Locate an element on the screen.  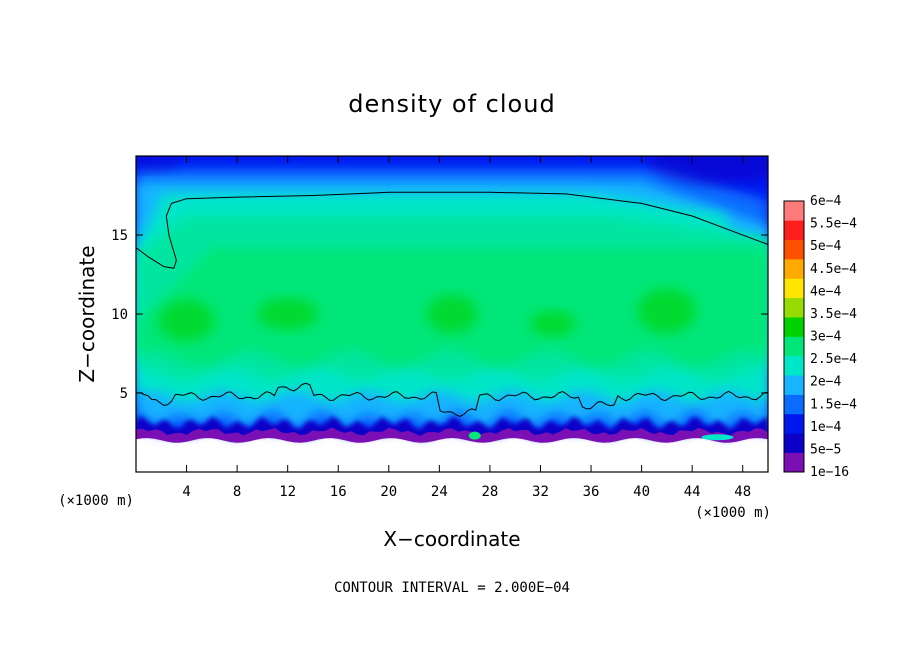
colorbar-label: 3e−4 is located at coordinates (825, 337).